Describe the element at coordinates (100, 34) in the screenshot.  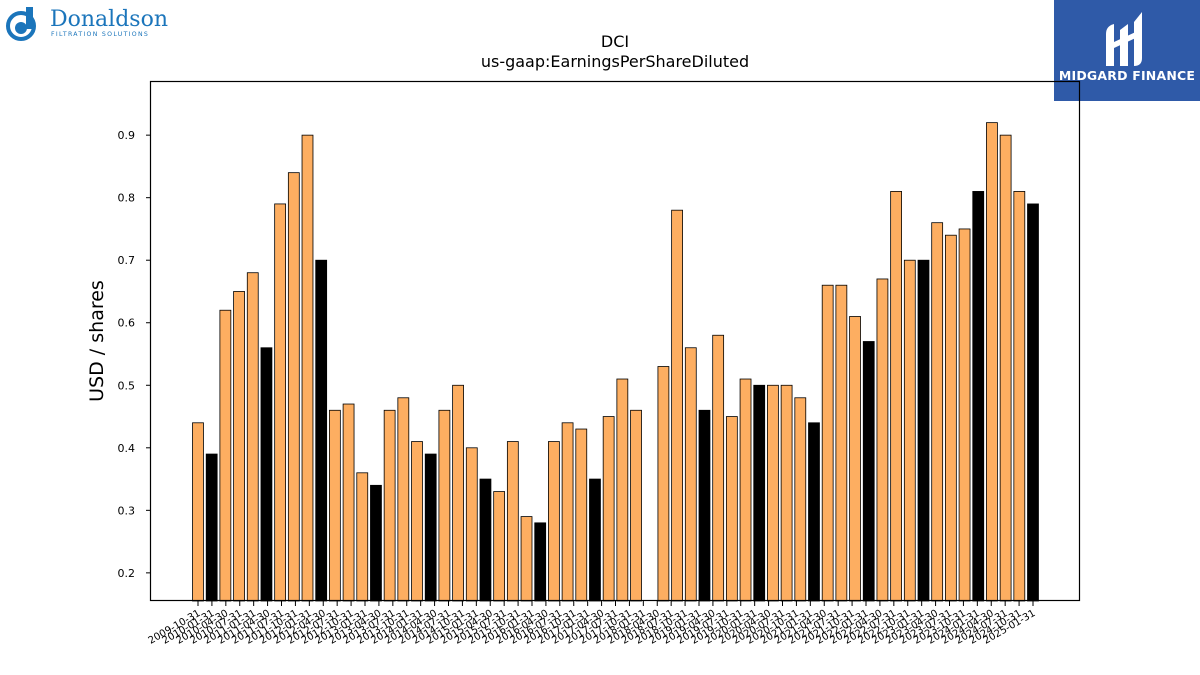
I see `donaldson-tagline: FILTRATION SOLUTIONS` at that location.